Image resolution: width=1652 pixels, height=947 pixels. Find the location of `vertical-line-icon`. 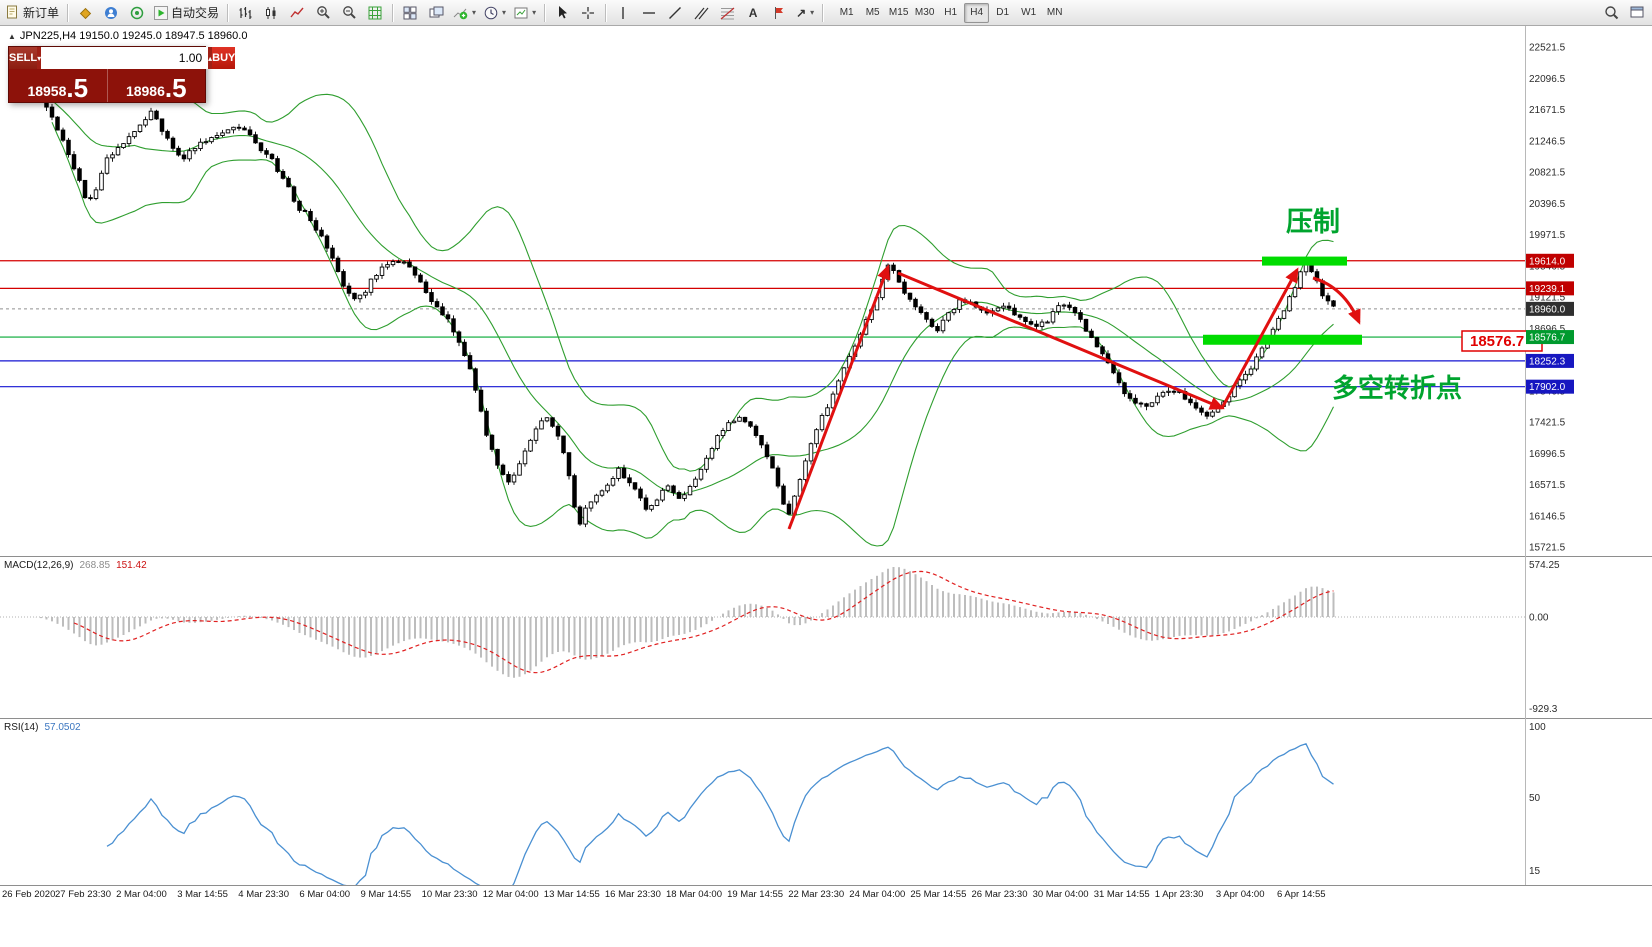

vertical-line-icon is located at coordinates (623, 13).